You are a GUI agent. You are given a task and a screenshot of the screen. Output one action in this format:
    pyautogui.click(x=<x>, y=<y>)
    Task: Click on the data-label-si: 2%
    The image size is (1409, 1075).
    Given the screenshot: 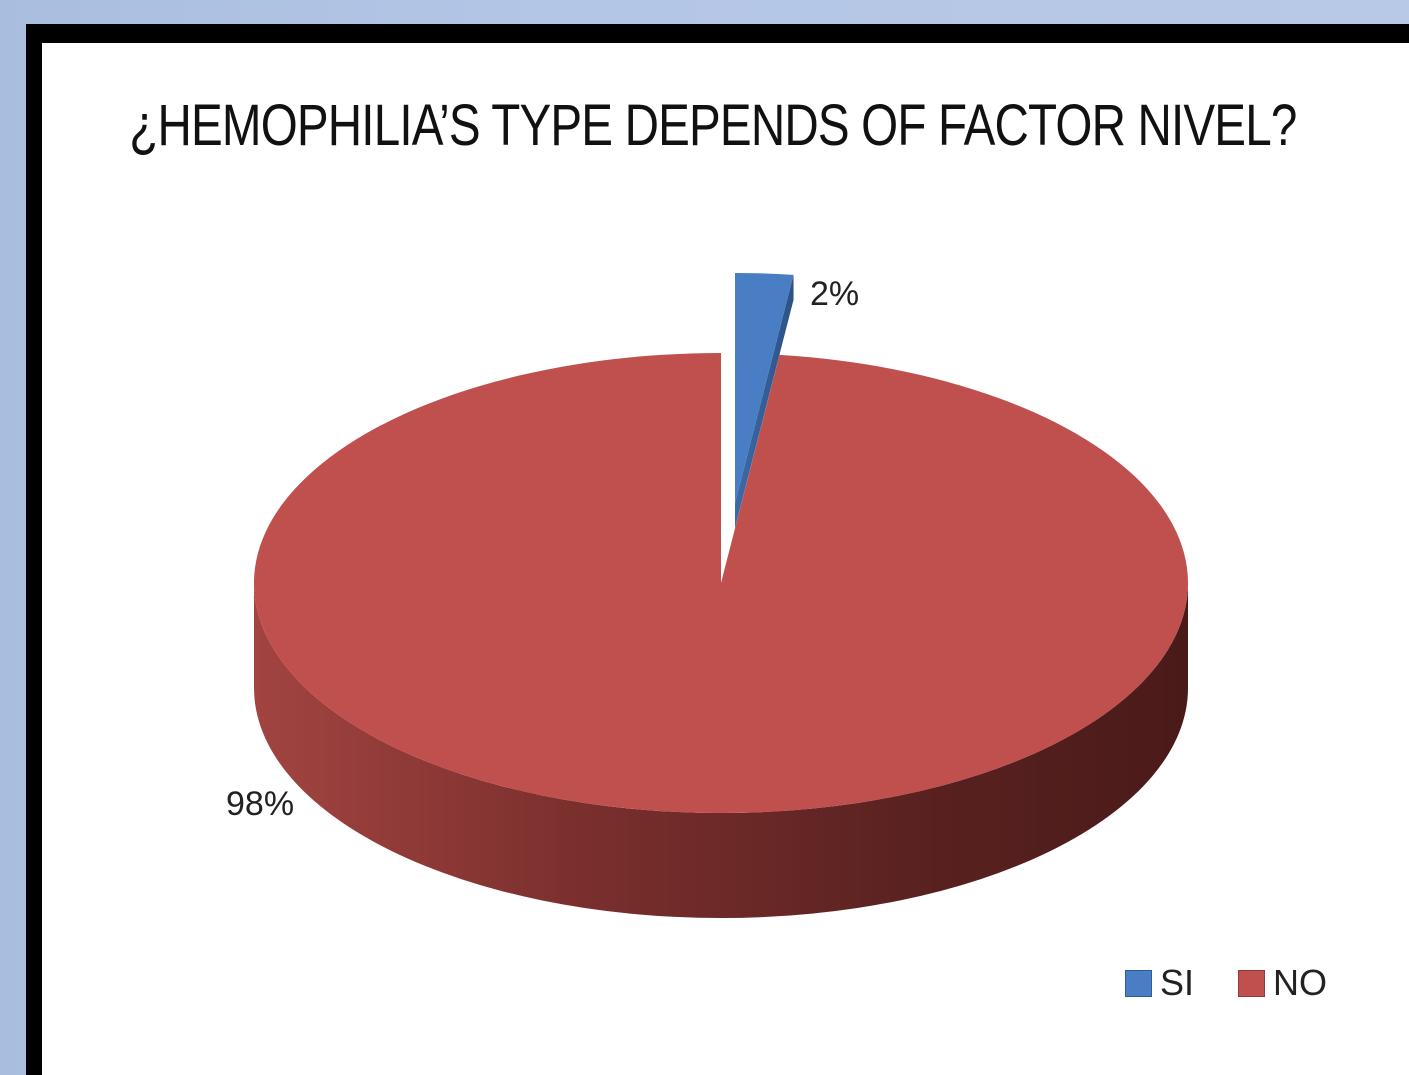 What is the action you would take?
    pyautogui.click(x=834, y=294)
    